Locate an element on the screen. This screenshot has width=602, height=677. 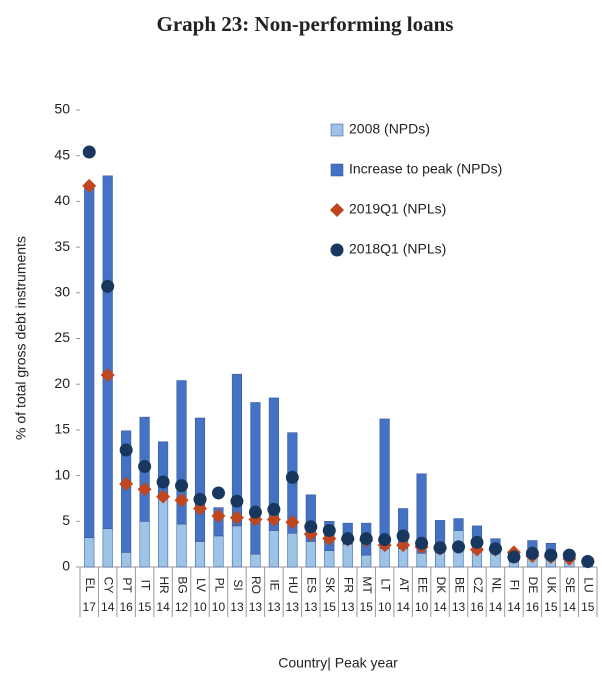
y-tick-label: 30 is located at coordinates (62, 292).